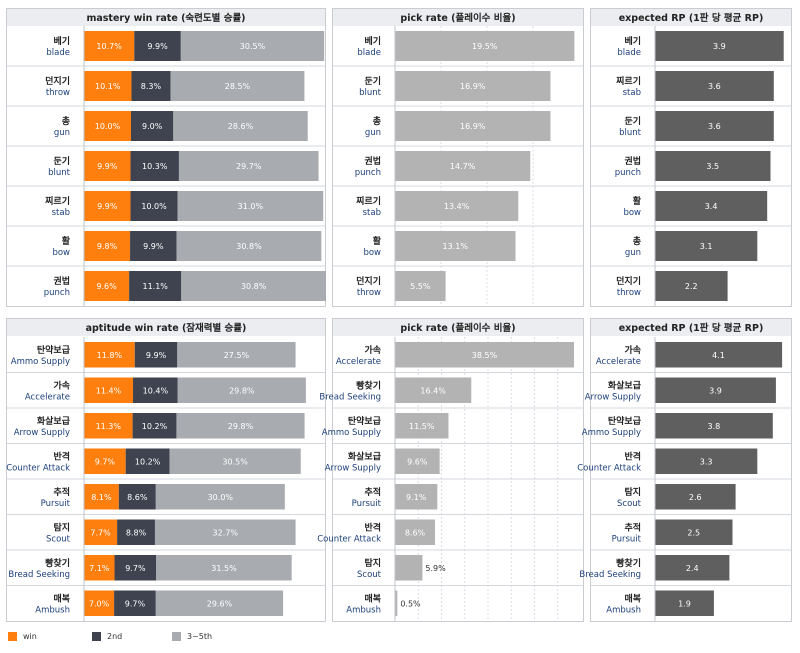 The height and width of the screenshot is (653, 800). I want to click on panel1-bar-label-2nd: 10.3%, so click(155, 166).